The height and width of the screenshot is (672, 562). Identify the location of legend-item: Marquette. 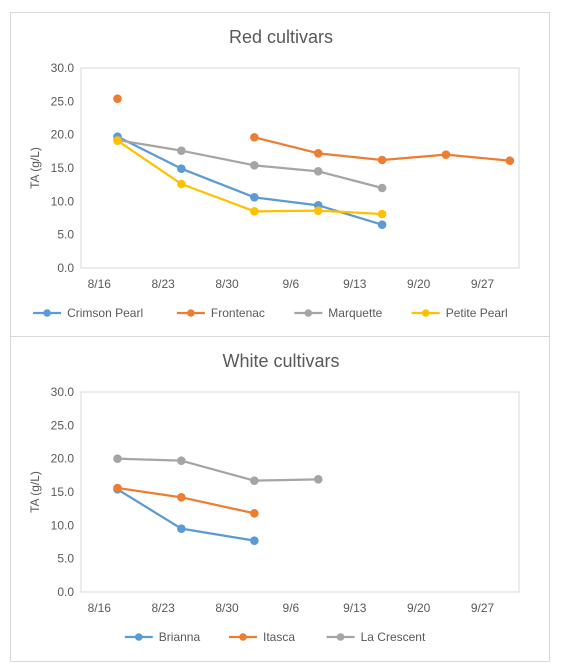
(338, 313).